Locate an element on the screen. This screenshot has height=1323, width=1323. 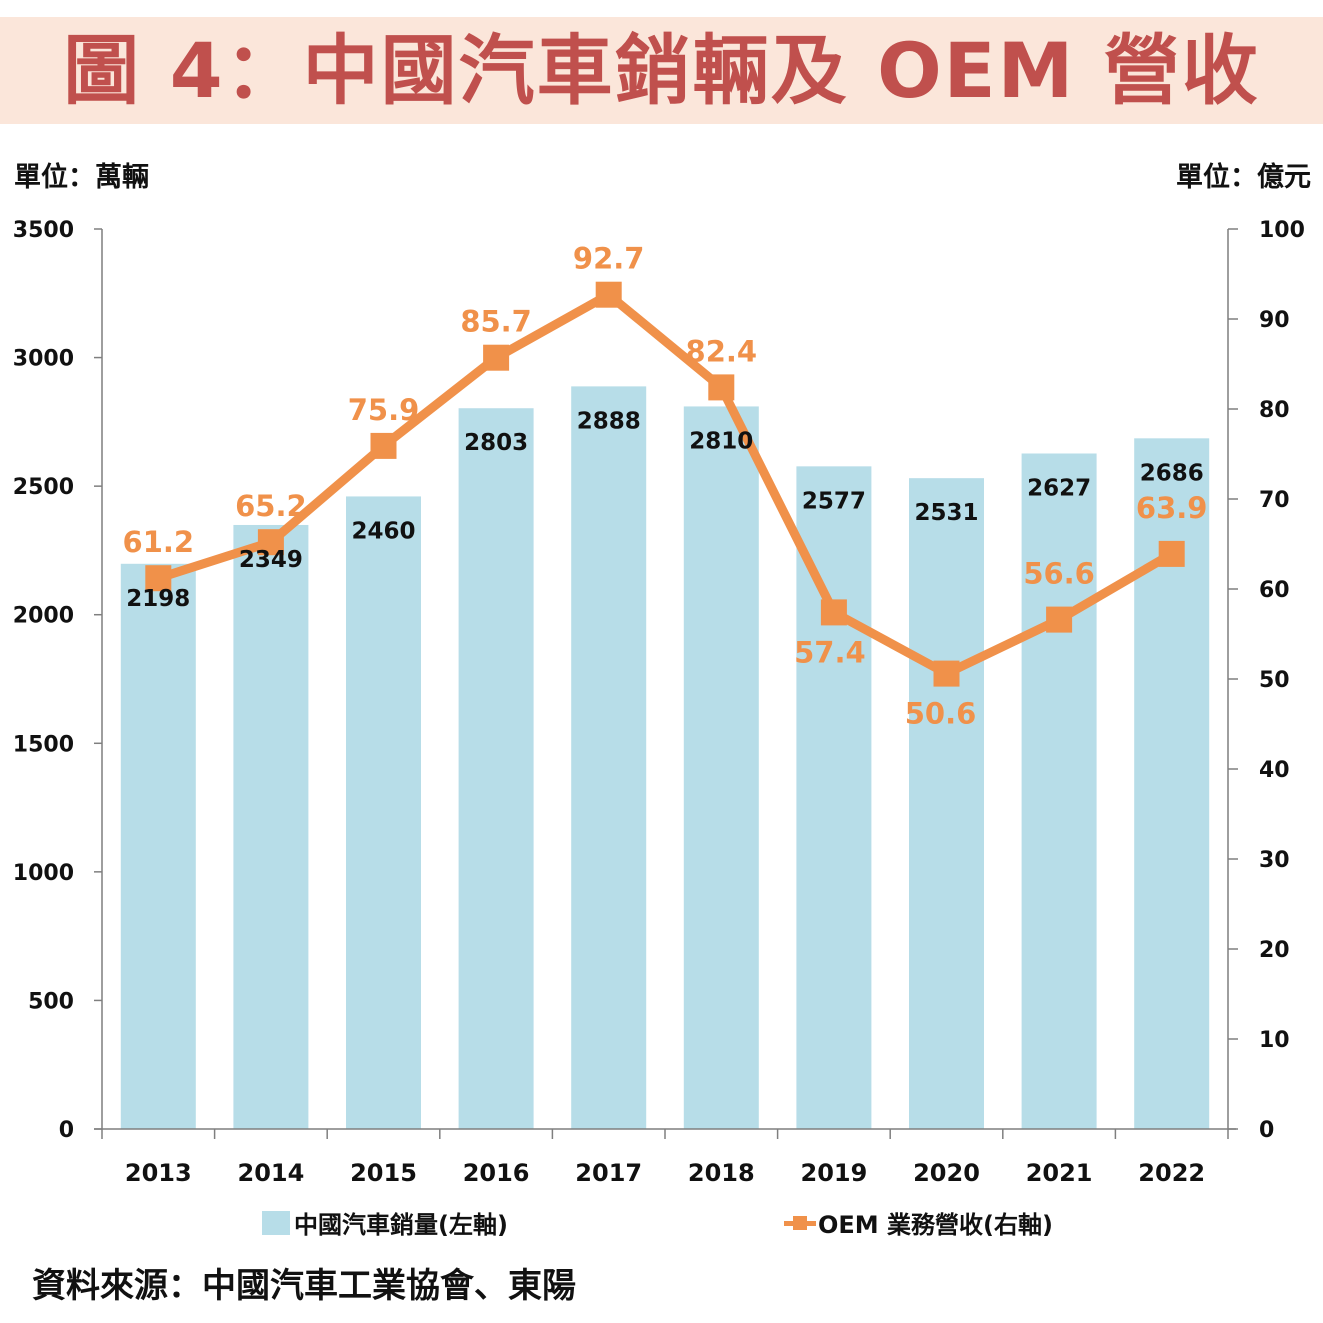
x-tick-label: 2022 is located at coordinates (1171, 1173).